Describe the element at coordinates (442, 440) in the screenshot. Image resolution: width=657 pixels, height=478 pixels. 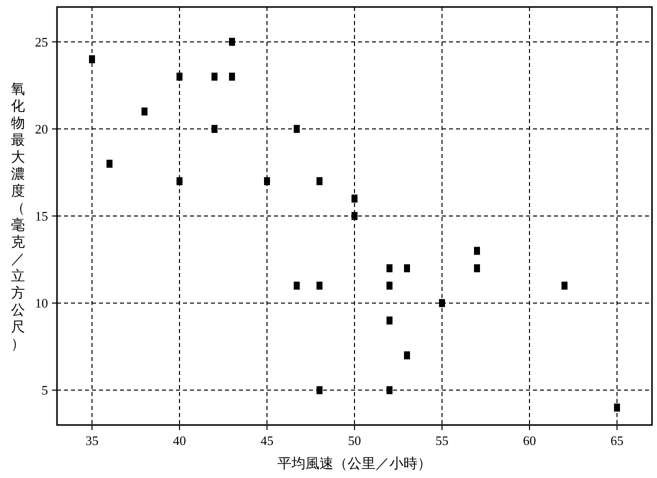
I see `x-tick-label: 55` at that location.